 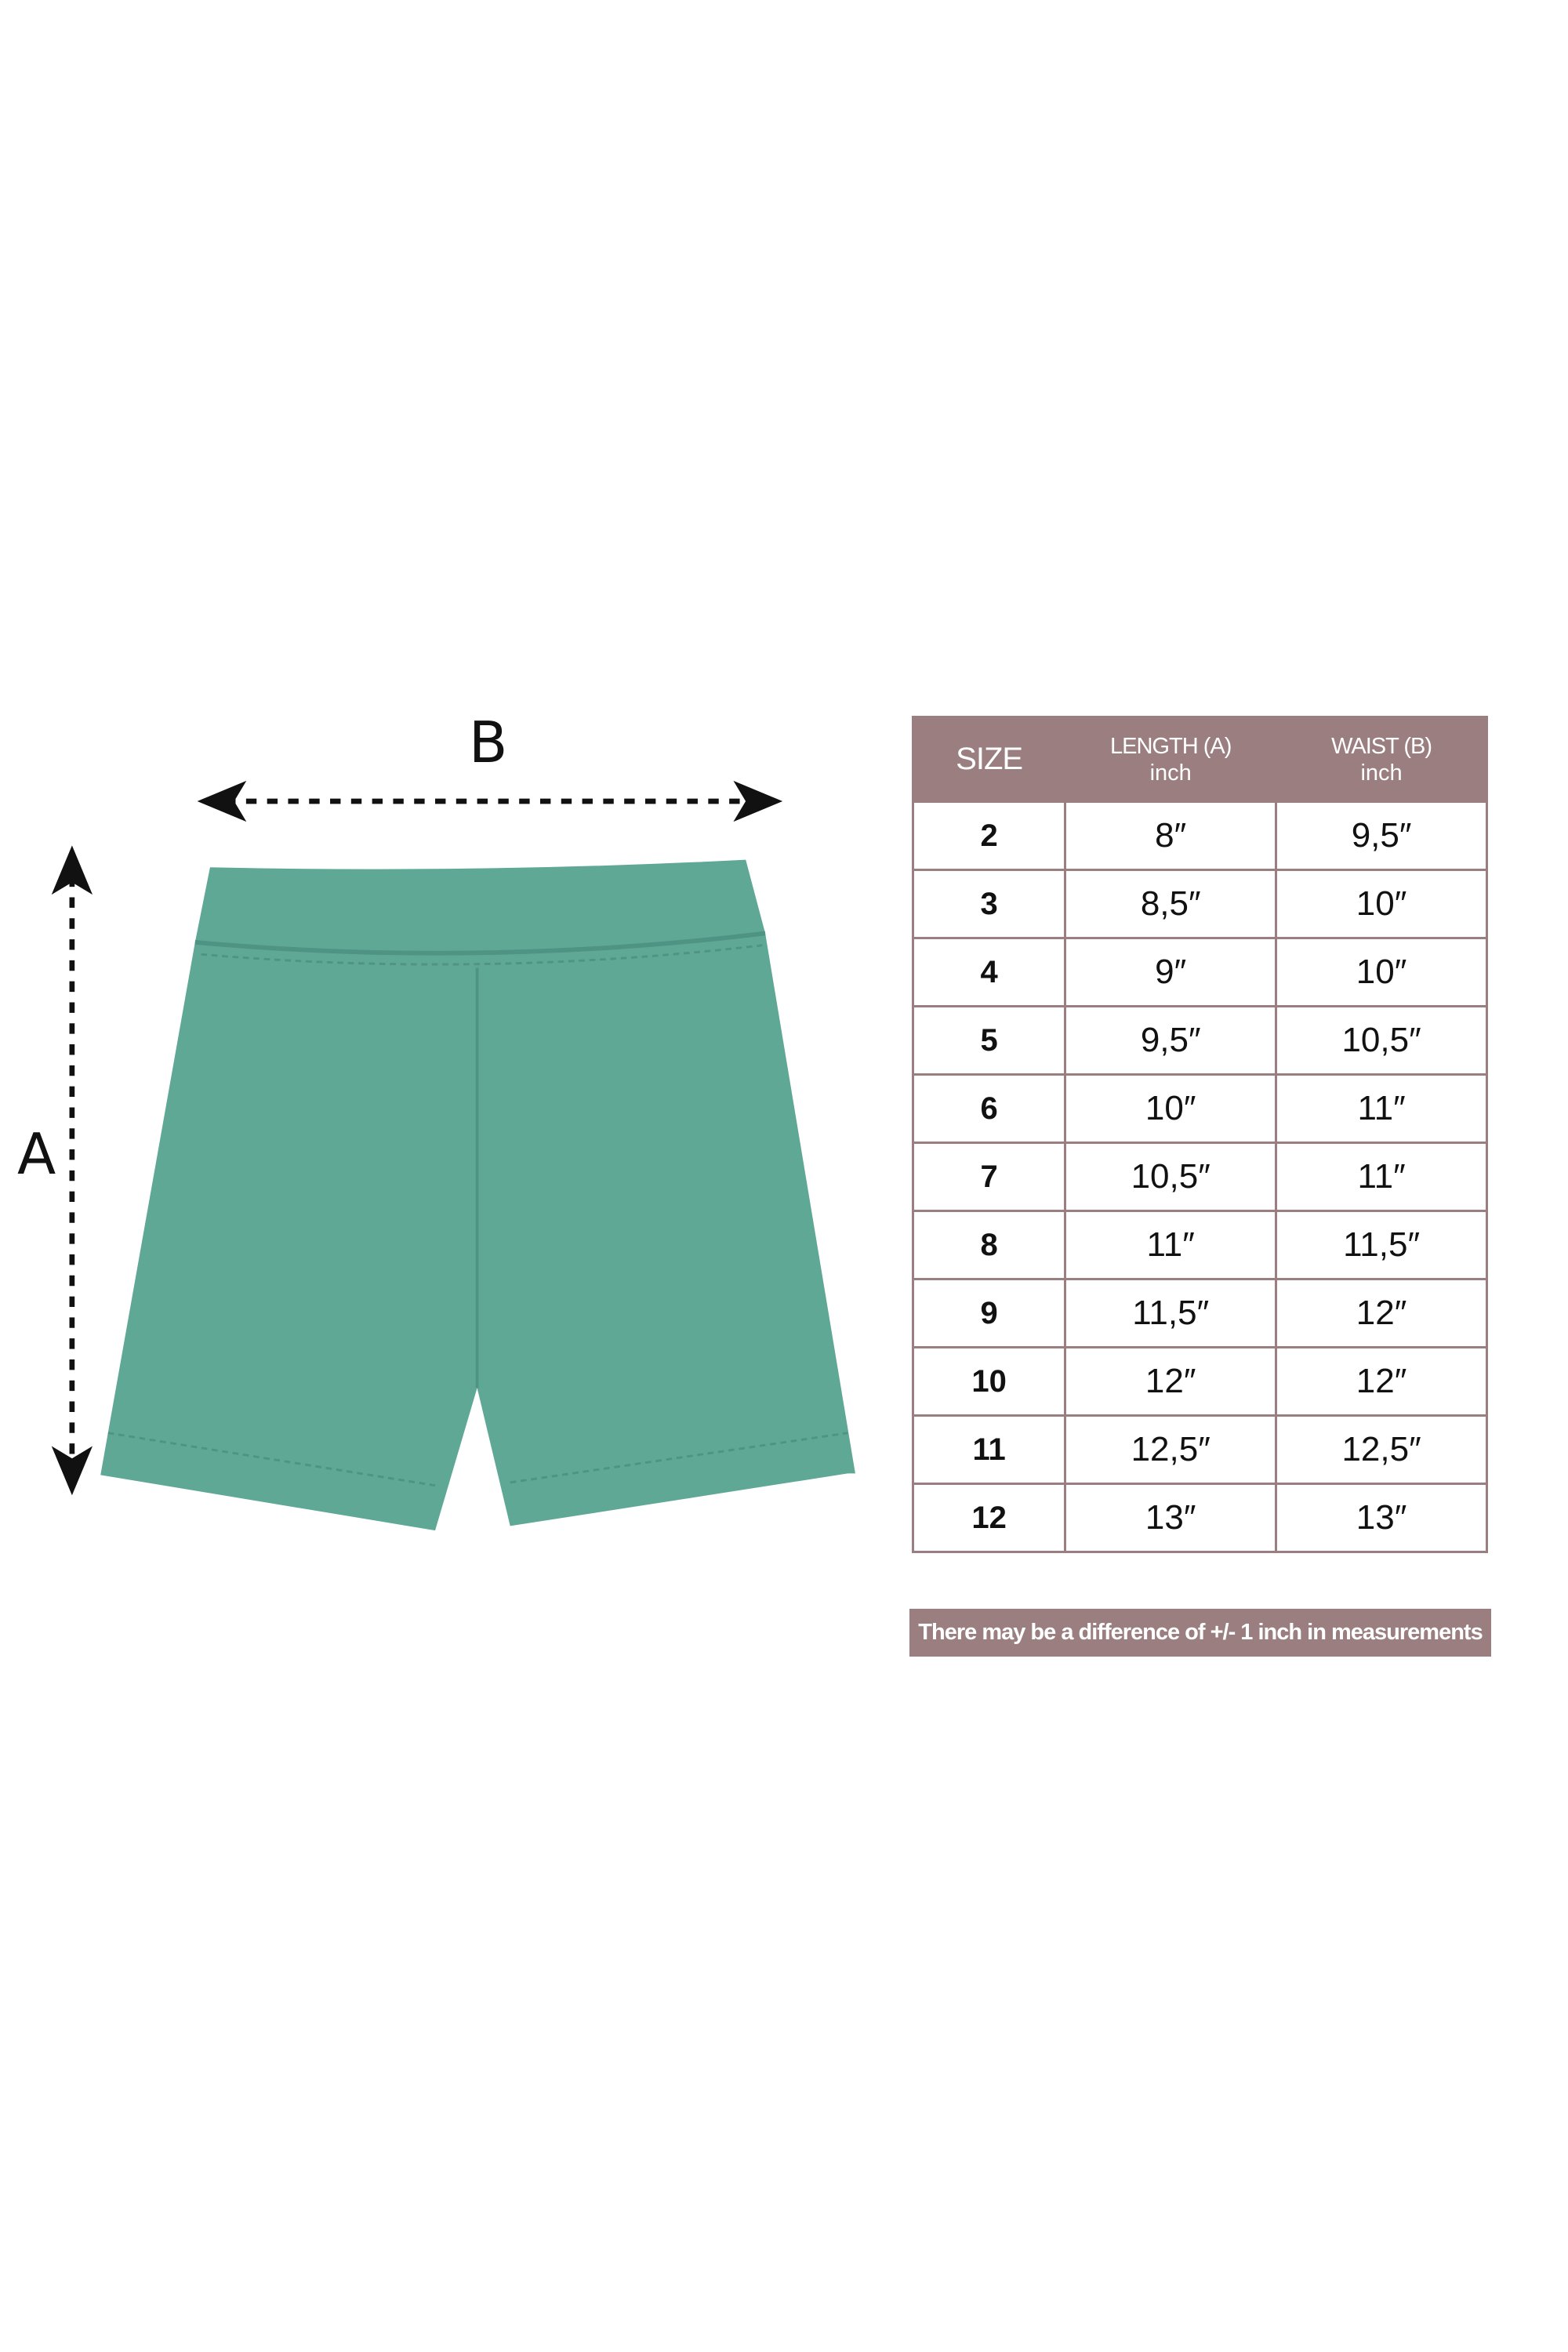 What do you see at coordinates (477, 1195) in the screenshot?
I see `shorts-illustration` at bounding box center [477, 1195].